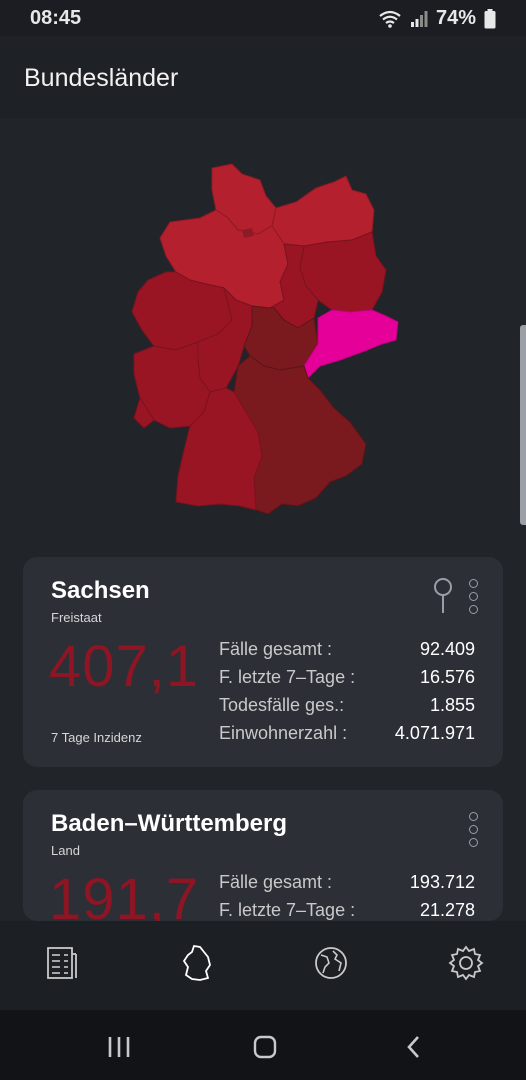  I want to click on stat-label: Einwohnerzahl :, so click(283, 733).